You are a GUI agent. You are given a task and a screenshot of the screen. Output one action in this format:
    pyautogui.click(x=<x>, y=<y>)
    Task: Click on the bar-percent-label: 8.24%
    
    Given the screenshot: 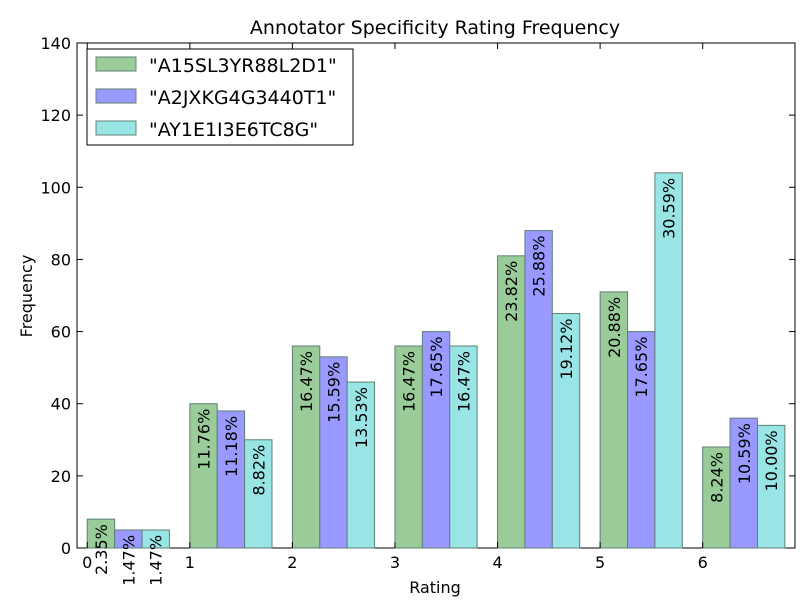 What is the action you would take?
    pyautogui.click(x=716, y=477)
    